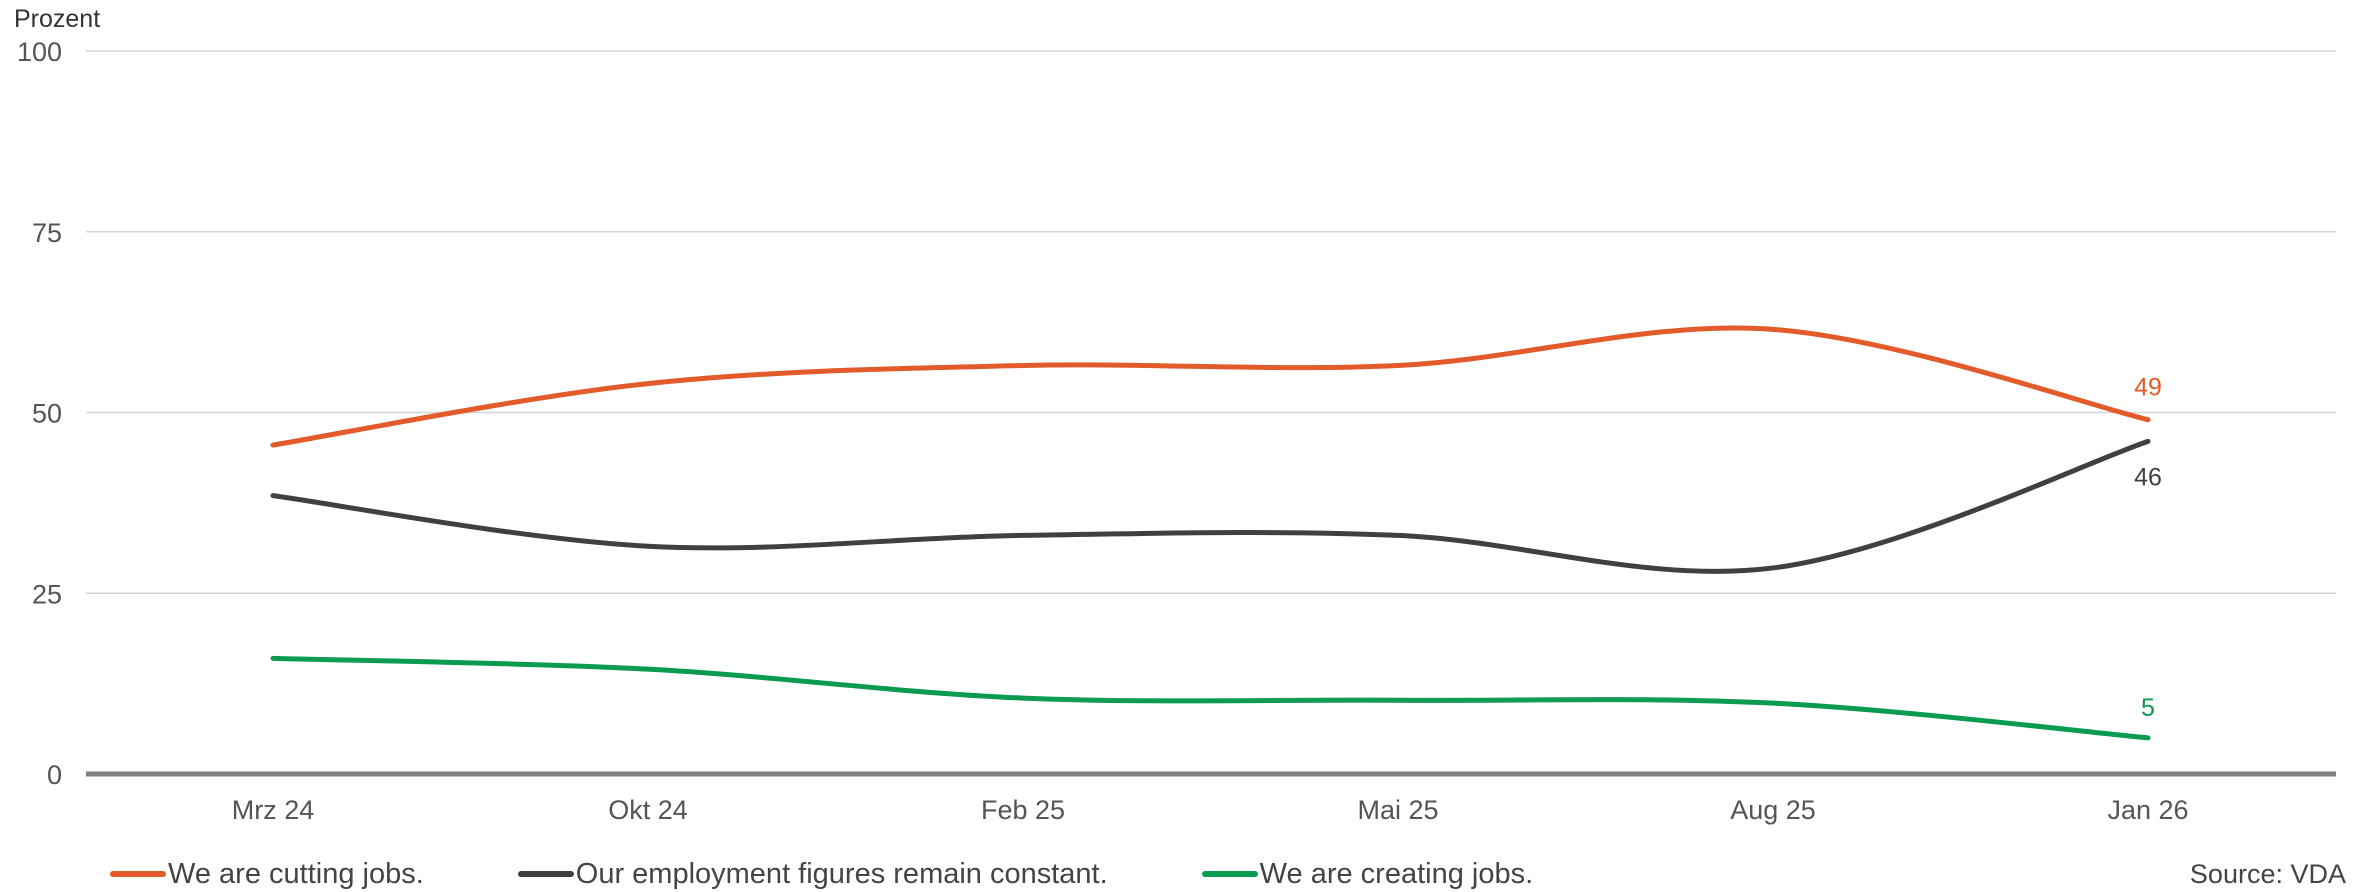 This screenshot has width=2354, height=892. What do you see at coordinates (1210, 810) in the screenshot?
I see `x-axis-ticks: Mrz 24 Okt 24 Feb 25 Mai 25 Aug 25 Jan 26` at bounding box center [1210, 810].